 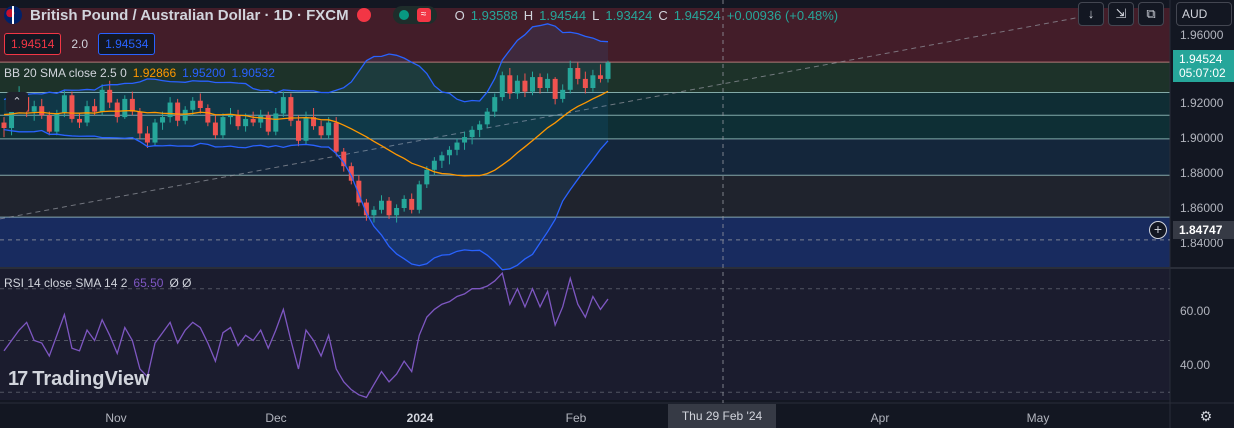 I want to click on rsi-line, so click(x=306, y=335).